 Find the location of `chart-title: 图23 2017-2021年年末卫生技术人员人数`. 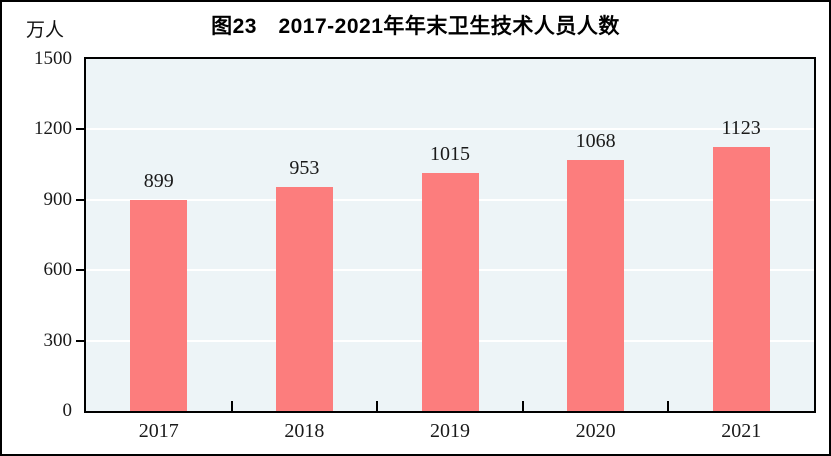

chart-title: 图23 2017-2021年年末卫生技术人员人数 is located at coordinates (415, 26).